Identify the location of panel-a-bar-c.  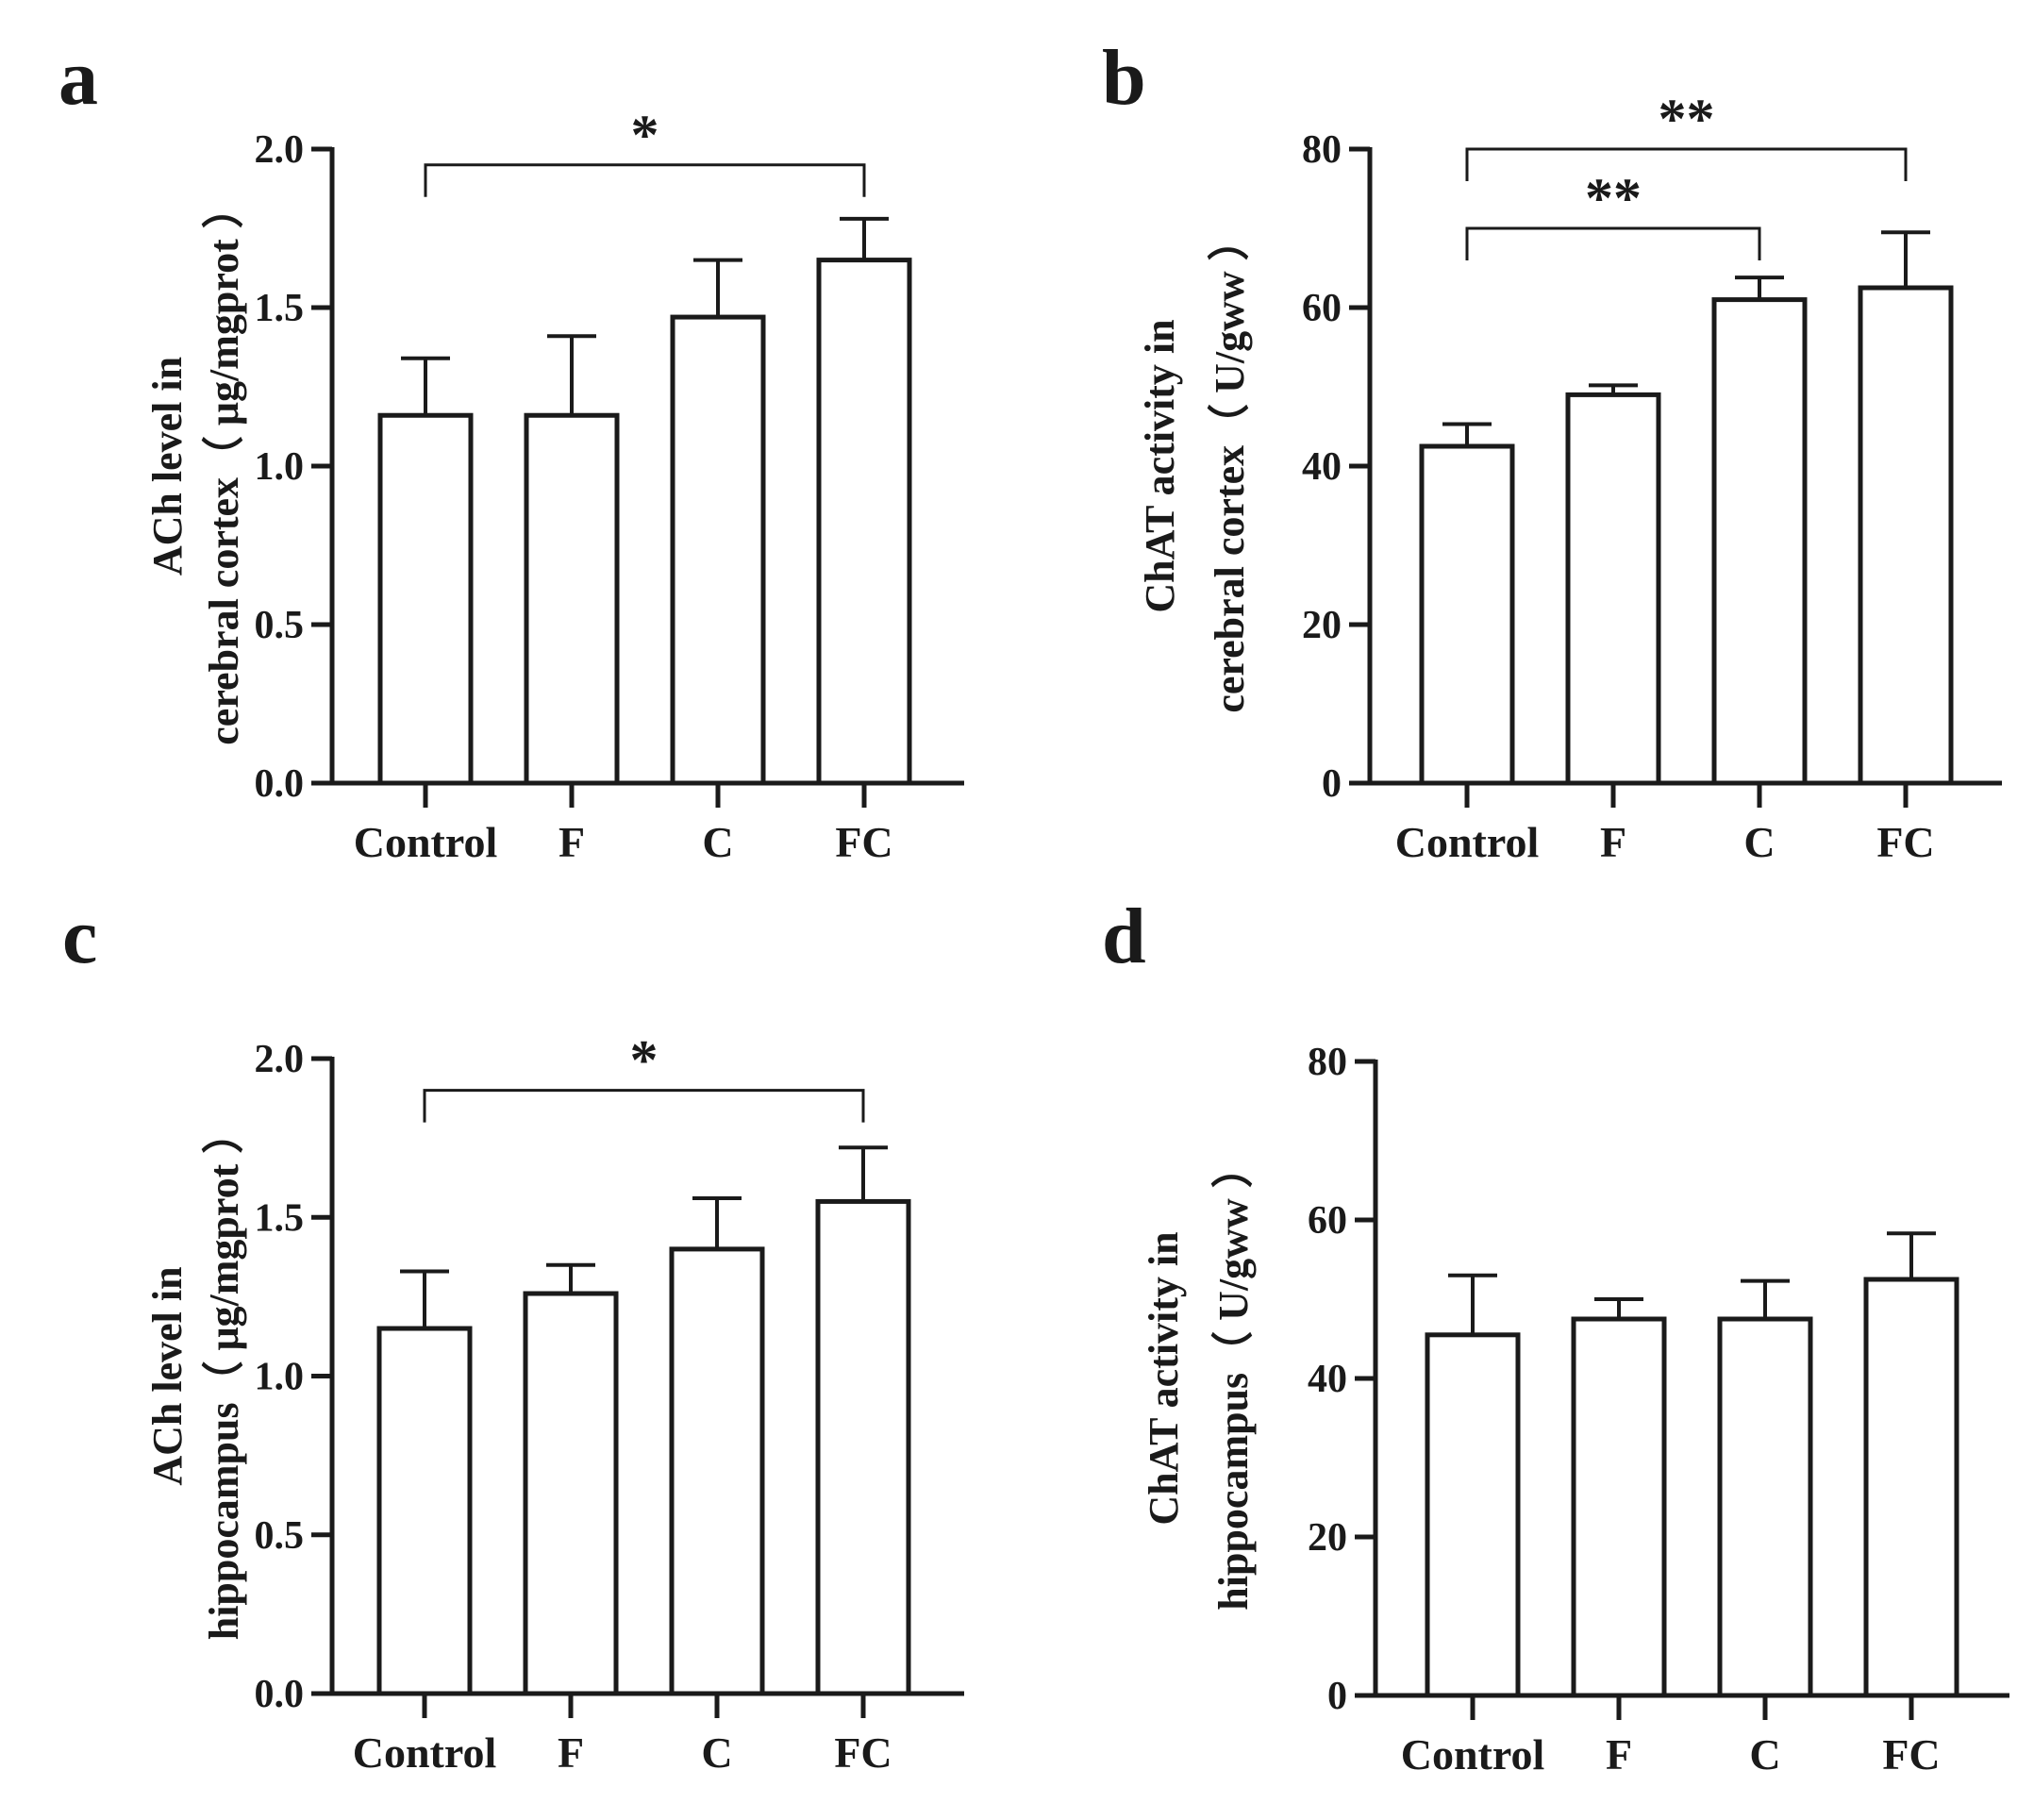
(718, 550).